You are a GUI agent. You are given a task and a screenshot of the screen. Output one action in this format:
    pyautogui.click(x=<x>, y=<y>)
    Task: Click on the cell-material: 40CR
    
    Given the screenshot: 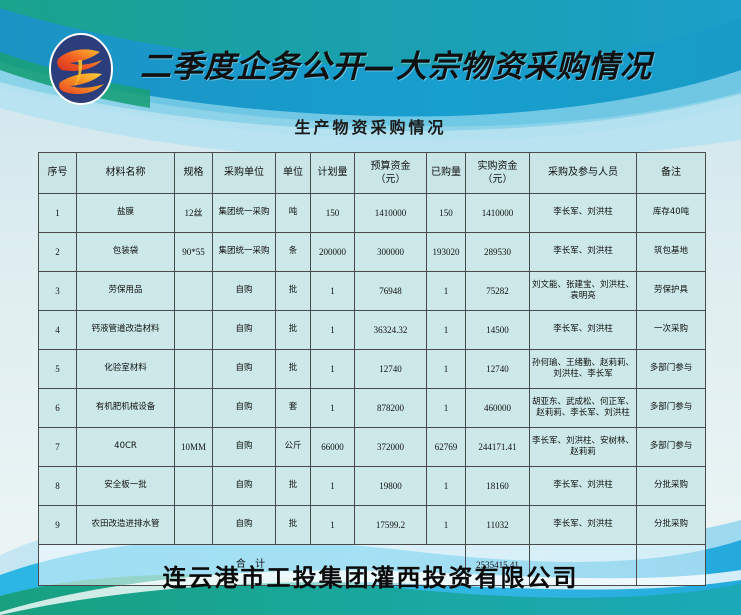 What is the action you would take?
    pyautogui.click(x=125, y=447)
    